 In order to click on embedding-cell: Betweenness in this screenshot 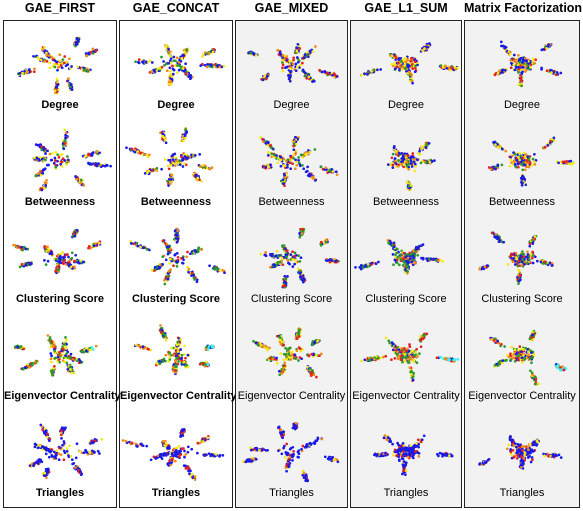, I will do `click(176, 166)`.